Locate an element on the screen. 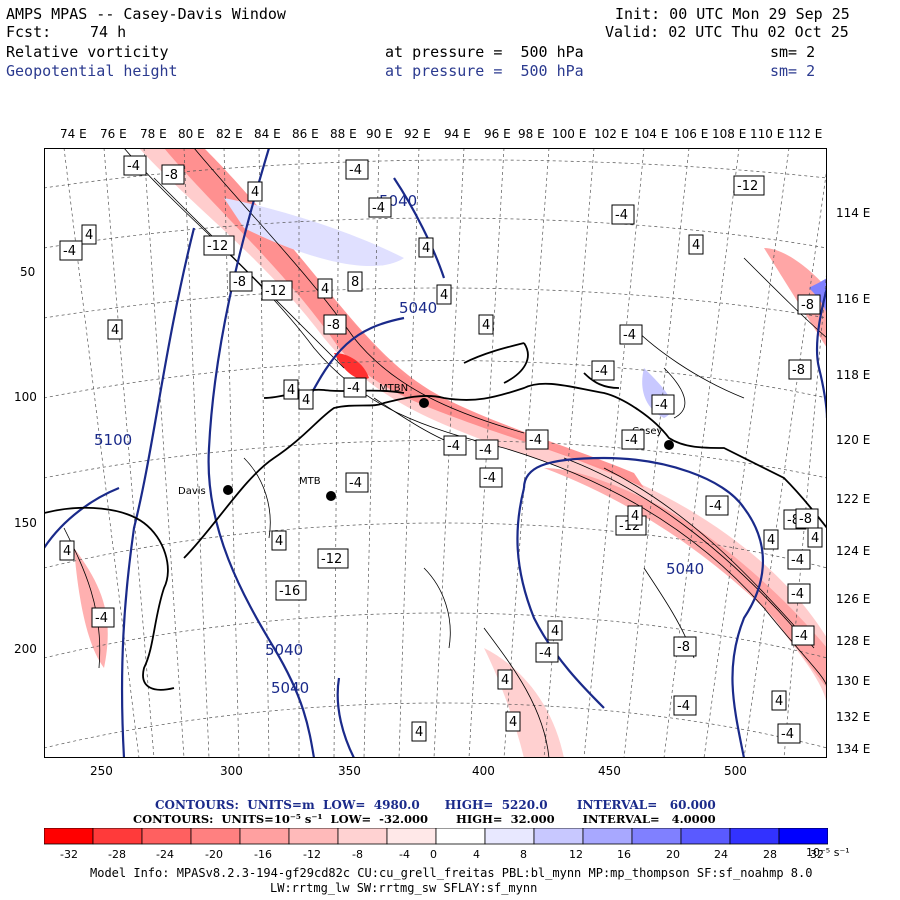 This screenshot has height=900, width=900. svg-text: -16 is located at coordinates (289, 591).